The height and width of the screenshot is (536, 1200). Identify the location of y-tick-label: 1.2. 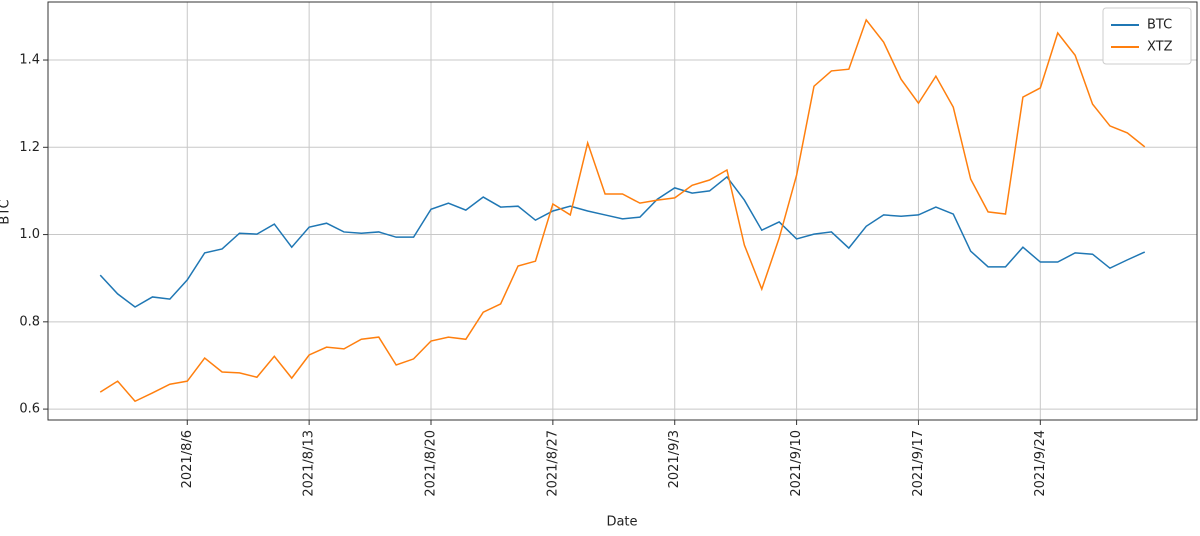
(29, 147).